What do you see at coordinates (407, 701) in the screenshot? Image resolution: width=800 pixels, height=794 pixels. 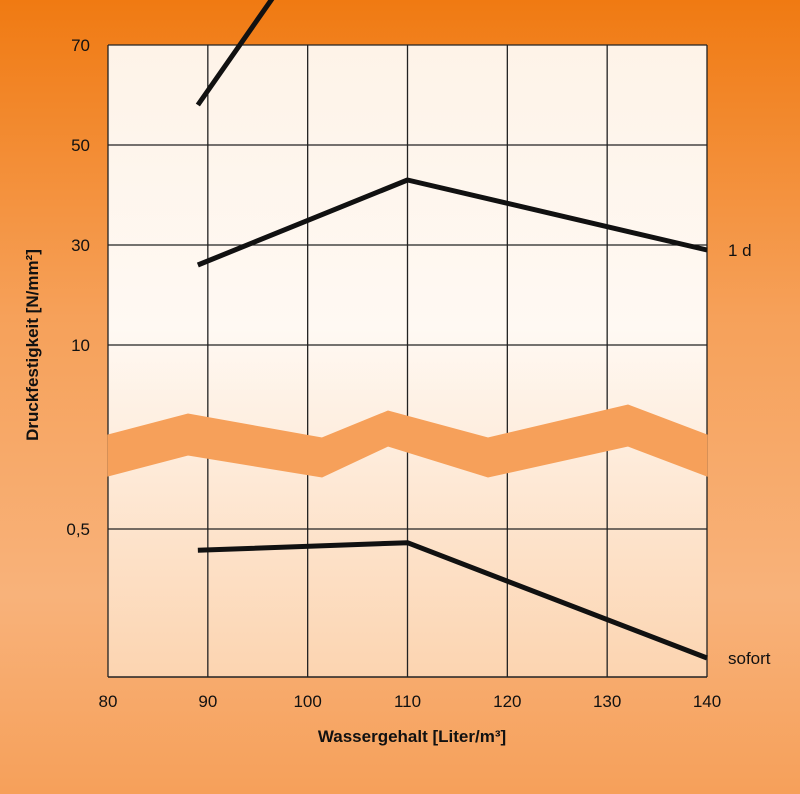 I see `x-tick-label: 110` at bounding box center [407, 701].